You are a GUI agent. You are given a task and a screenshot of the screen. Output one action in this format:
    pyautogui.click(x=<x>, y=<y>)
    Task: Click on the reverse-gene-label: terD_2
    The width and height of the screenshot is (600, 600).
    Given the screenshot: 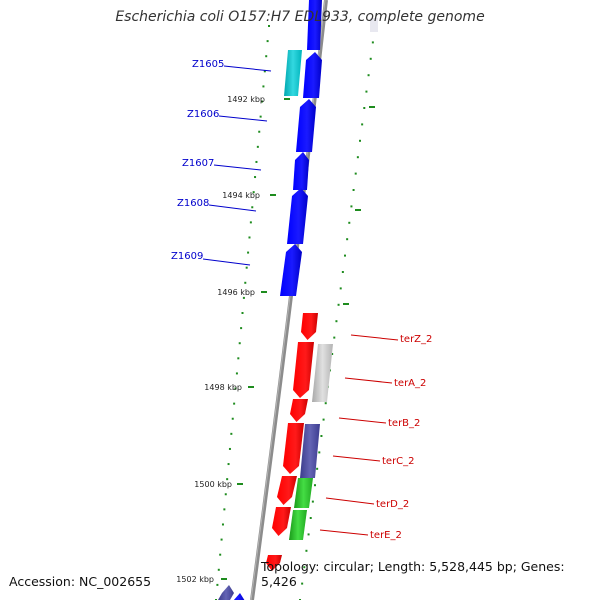 What is the action you would take?
    pyautogui.click(x=392, y=504)
    